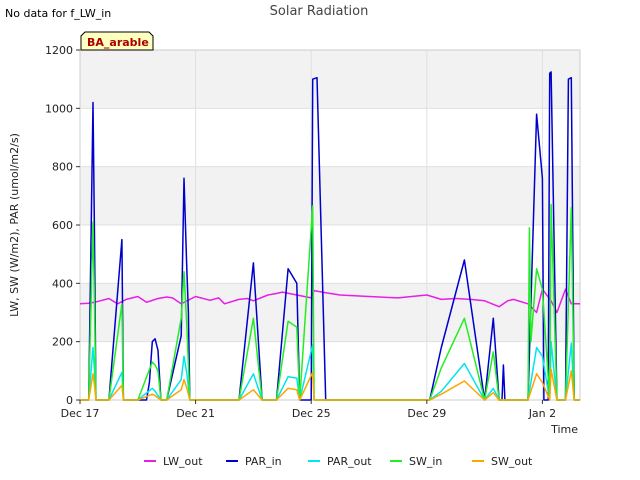 Image resolution: width=640 pixels, height=480 pixels. What do you see at coordinates (69, 400) in the screenshot?
I see `y-tick-label: 0` at bounding box center [69, 400].